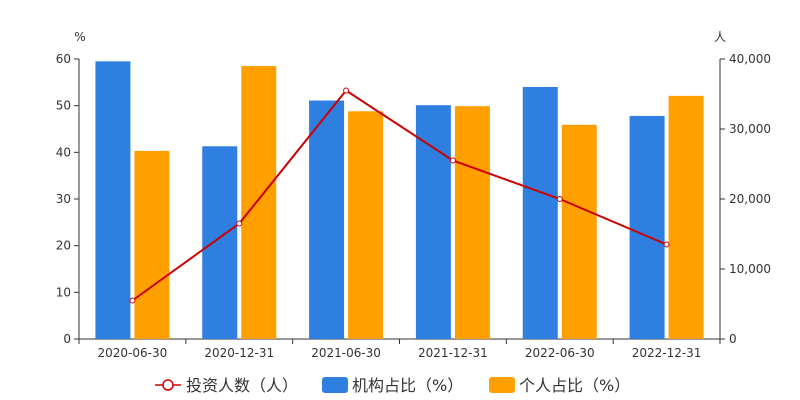 The image size is (800, 400). Describe the element at coordinates (750, 269) in the screenshot. I see `right-tick-label: 10,000` at that location.